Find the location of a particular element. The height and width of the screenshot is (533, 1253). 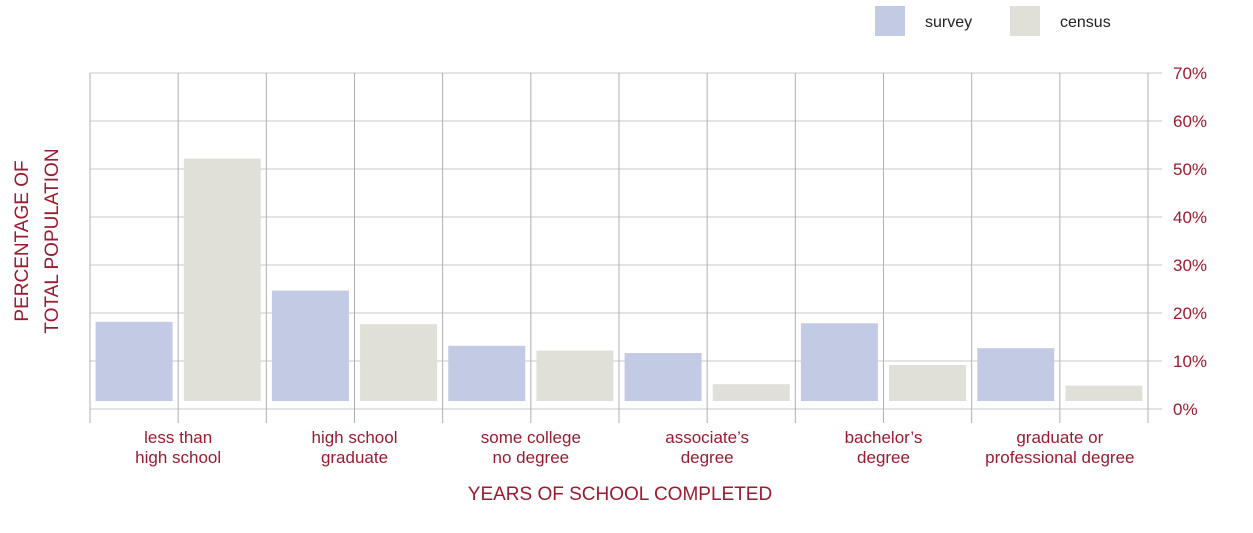

y-tick-label-4: 40% is located at coordinates (1190, 217).